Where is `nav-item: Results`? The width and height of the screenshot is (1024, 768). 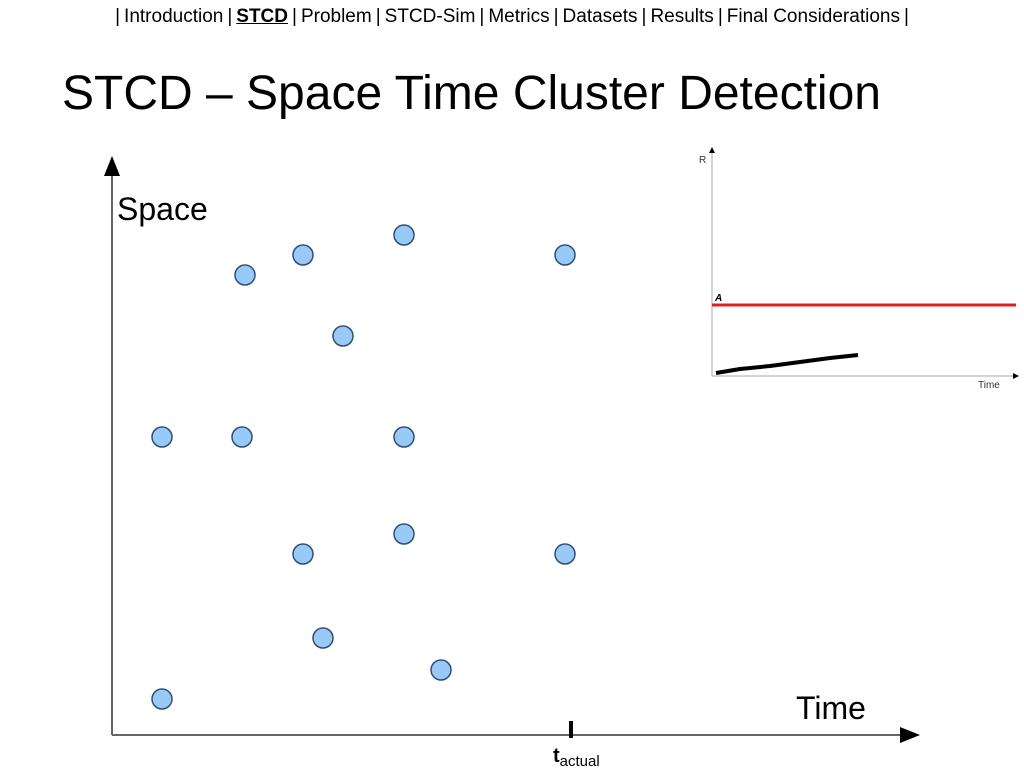 nav-item: Results is located at coordinates (682, 16).